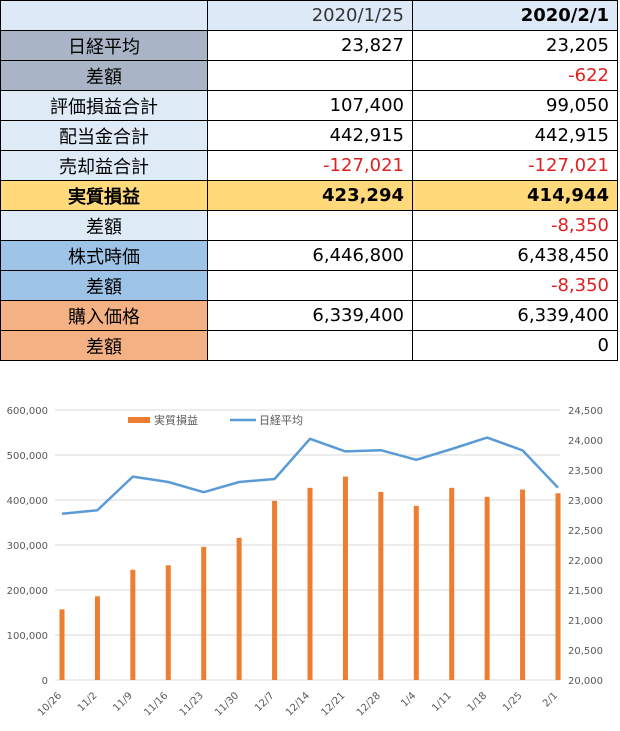 This screenshot has height=731, width=620. Describe the element at coordinates (585, 411) in the screenshot. I see `right-axis-tick-label: 24,500` at that location.